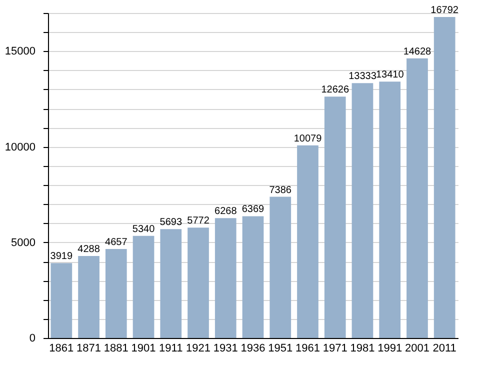 This screenshot has height=373, width=488. Describe the element at coordinates (171, 222) in the screenshot. I see `data-label: 5693` at that location.